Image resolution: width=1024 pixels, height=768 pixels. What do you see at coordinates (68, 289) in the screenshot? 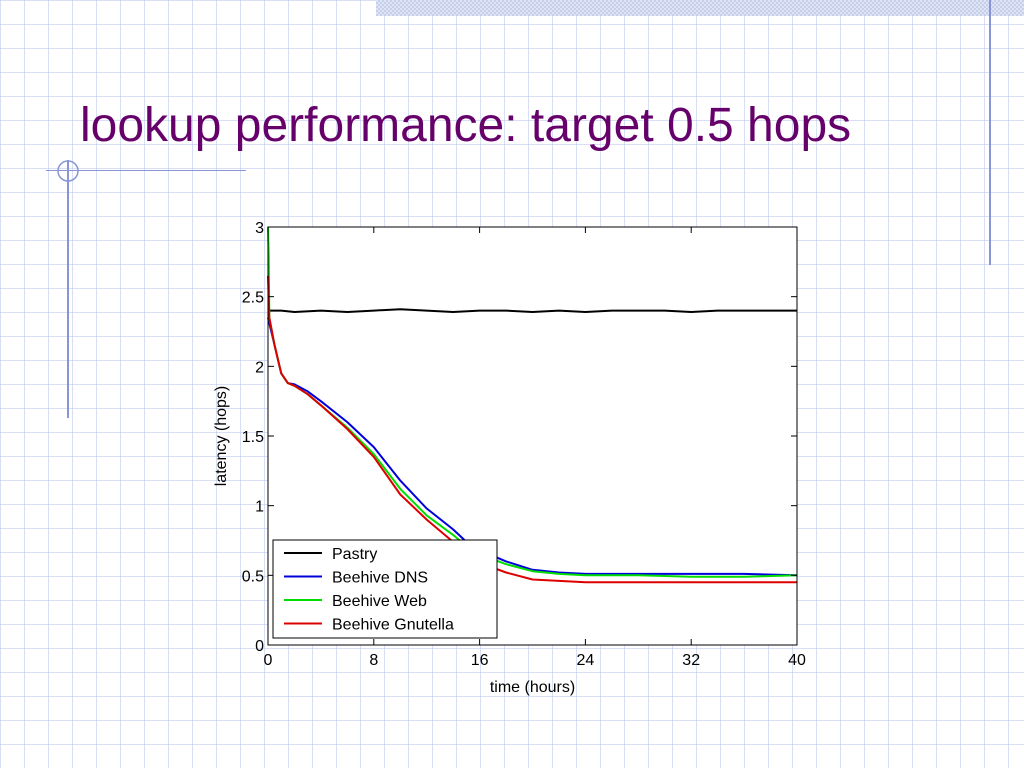
I see `left-vertical-rule` at bounding box center [68, 289].